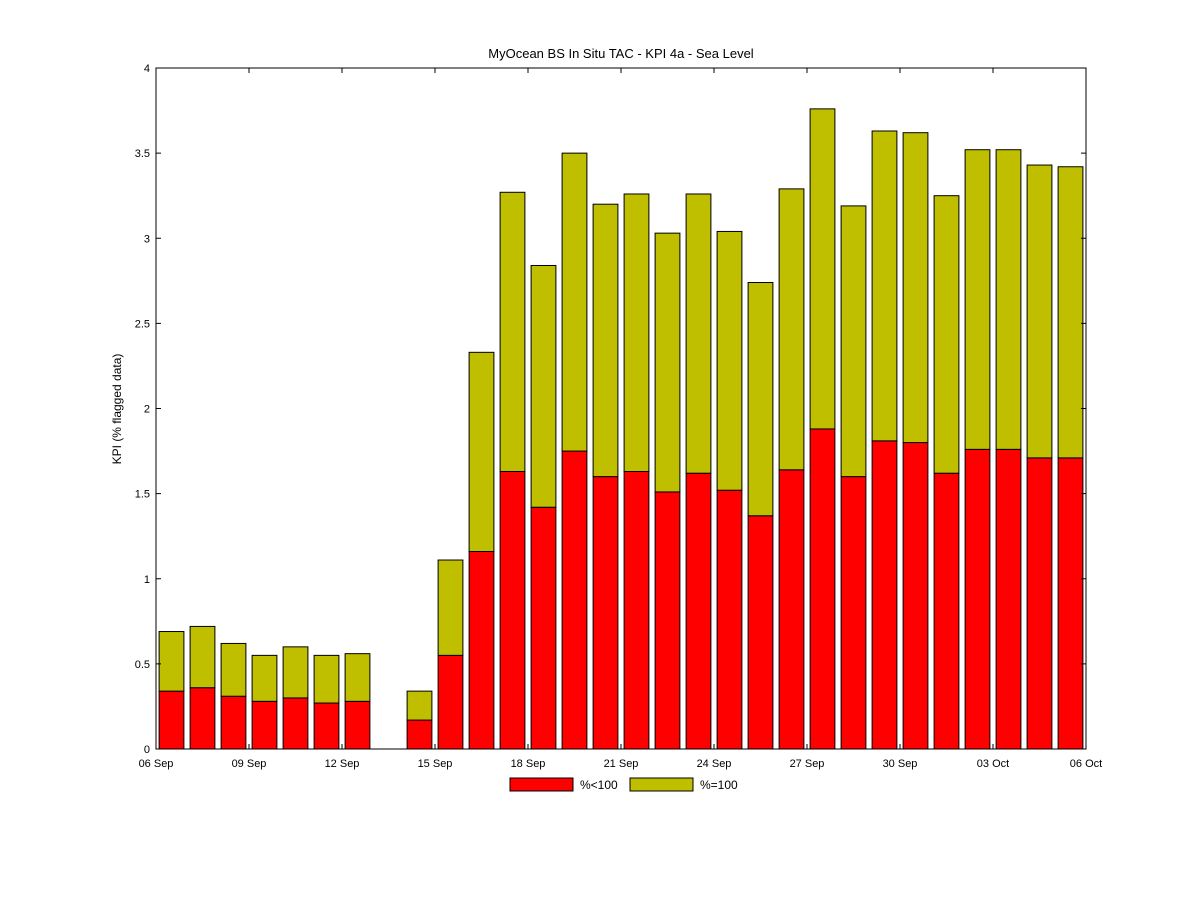 The width and height of the screenshot is (1200, 905). Describe the element at coordinates (147, 239) in the screenshot. I see `y-tick-label: 3` at that location.